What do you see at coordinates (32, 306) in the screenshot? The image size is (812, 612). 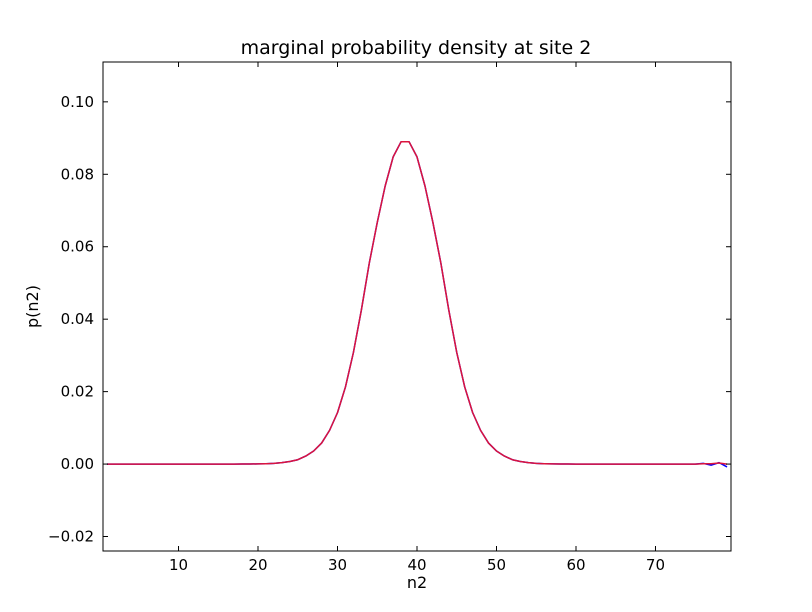 I see `y-axis-title: p(n2)` at bounding box center [32, 306].